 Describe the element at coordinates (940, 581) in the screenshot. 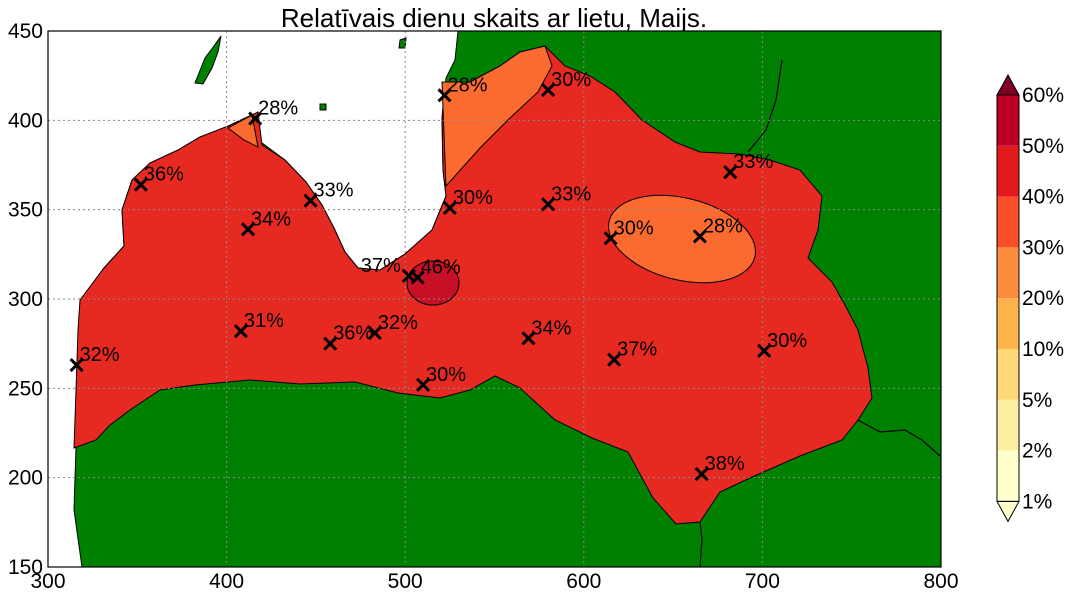

I see `x-tick-label: 800` at that location.